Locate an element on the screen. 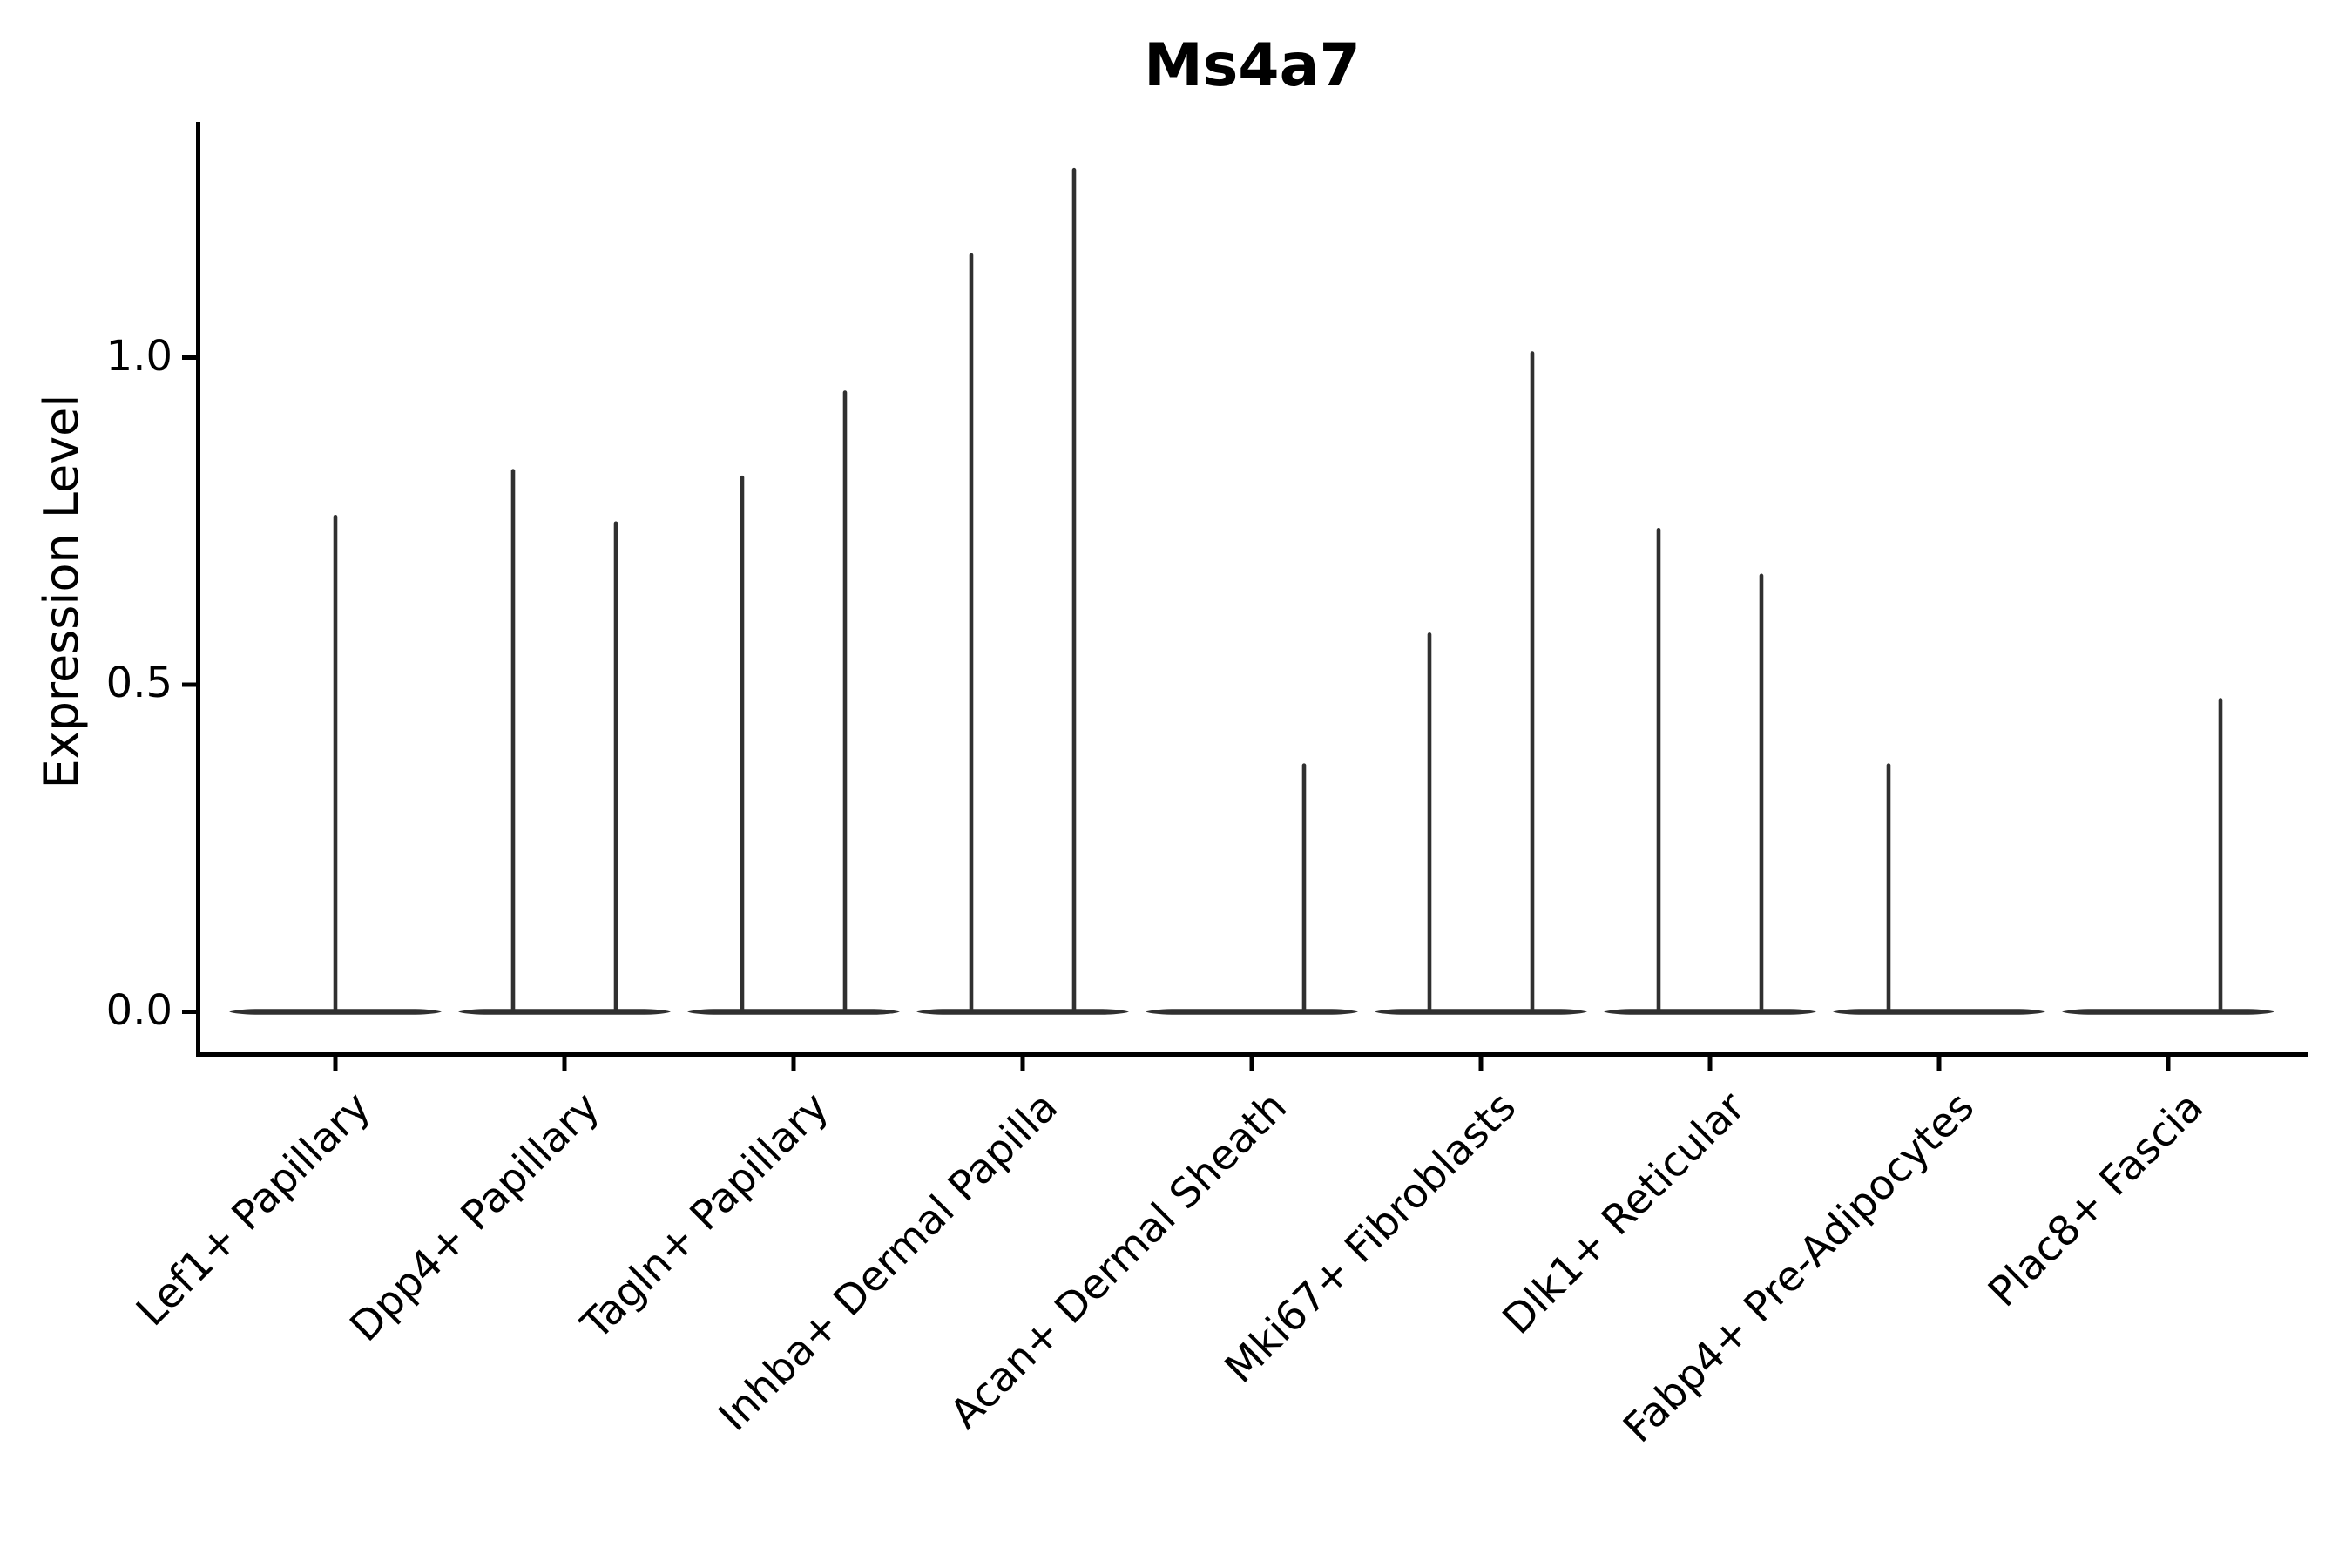 This screenshot has height=1568, width=2352. x-axis-spine is located at coordinates (1252, 1054).